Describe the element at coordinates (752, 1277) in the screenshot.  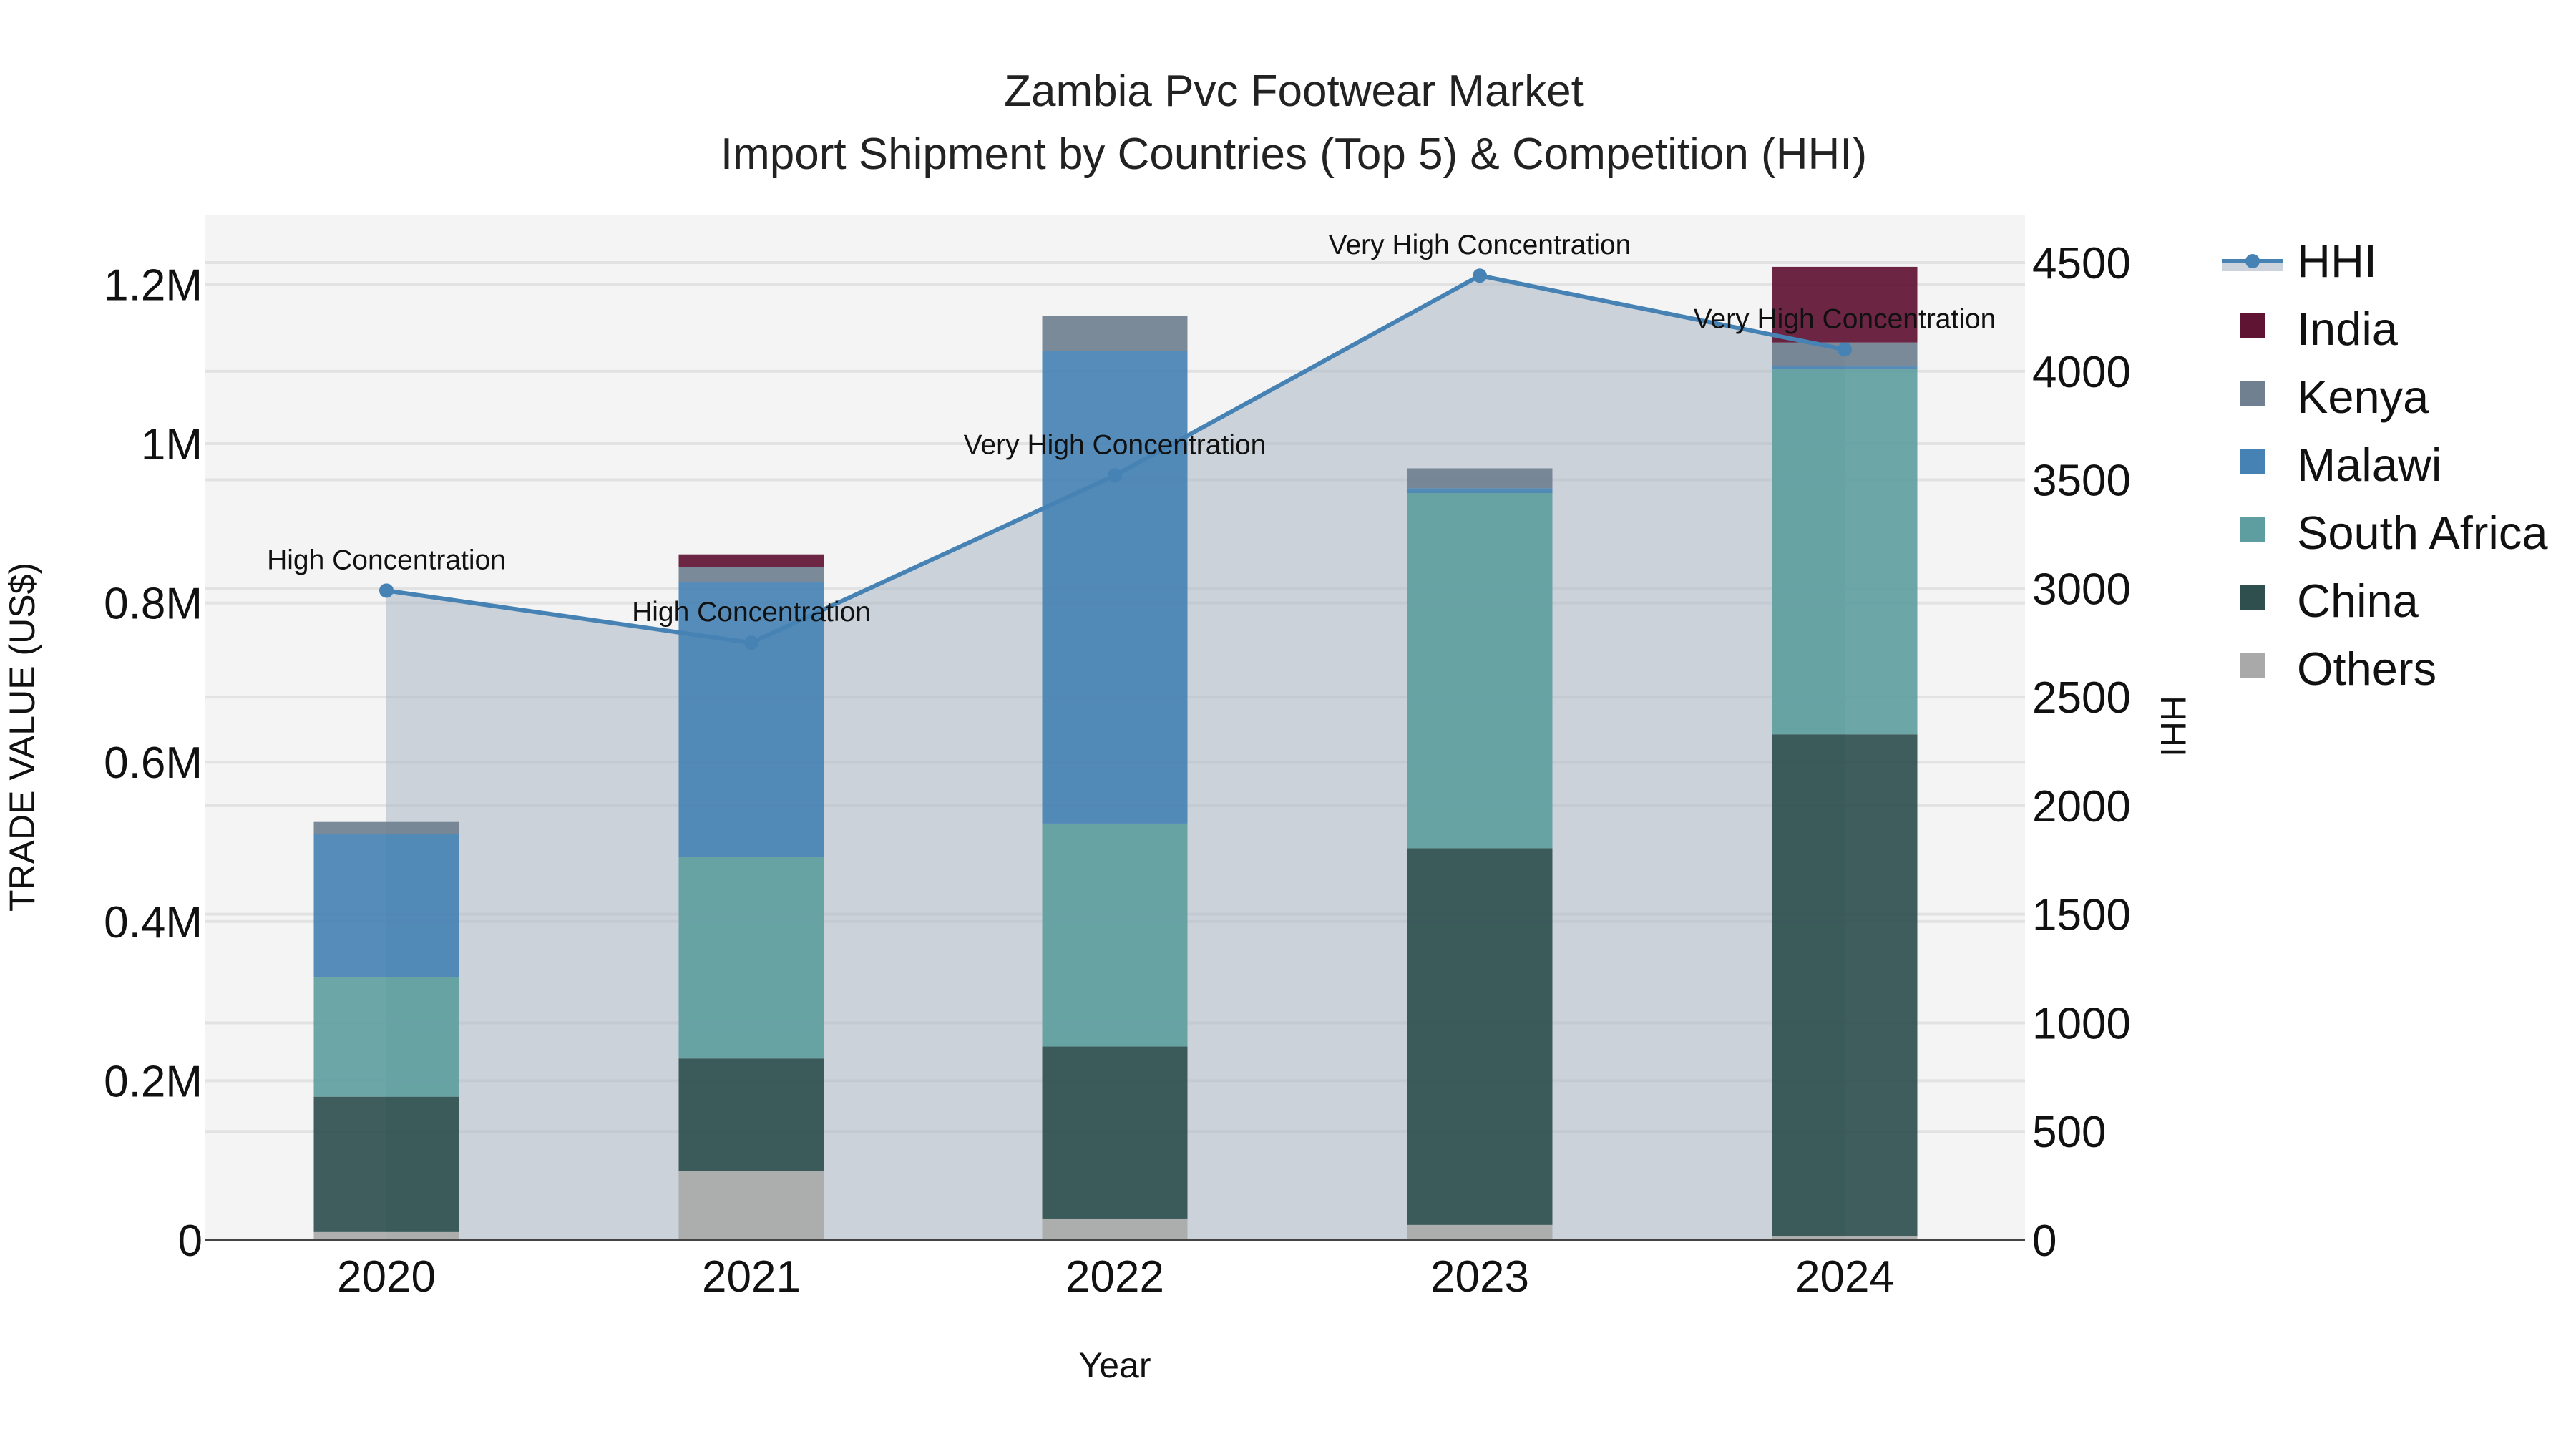
I see `x-tick-label: 2021` at that location.